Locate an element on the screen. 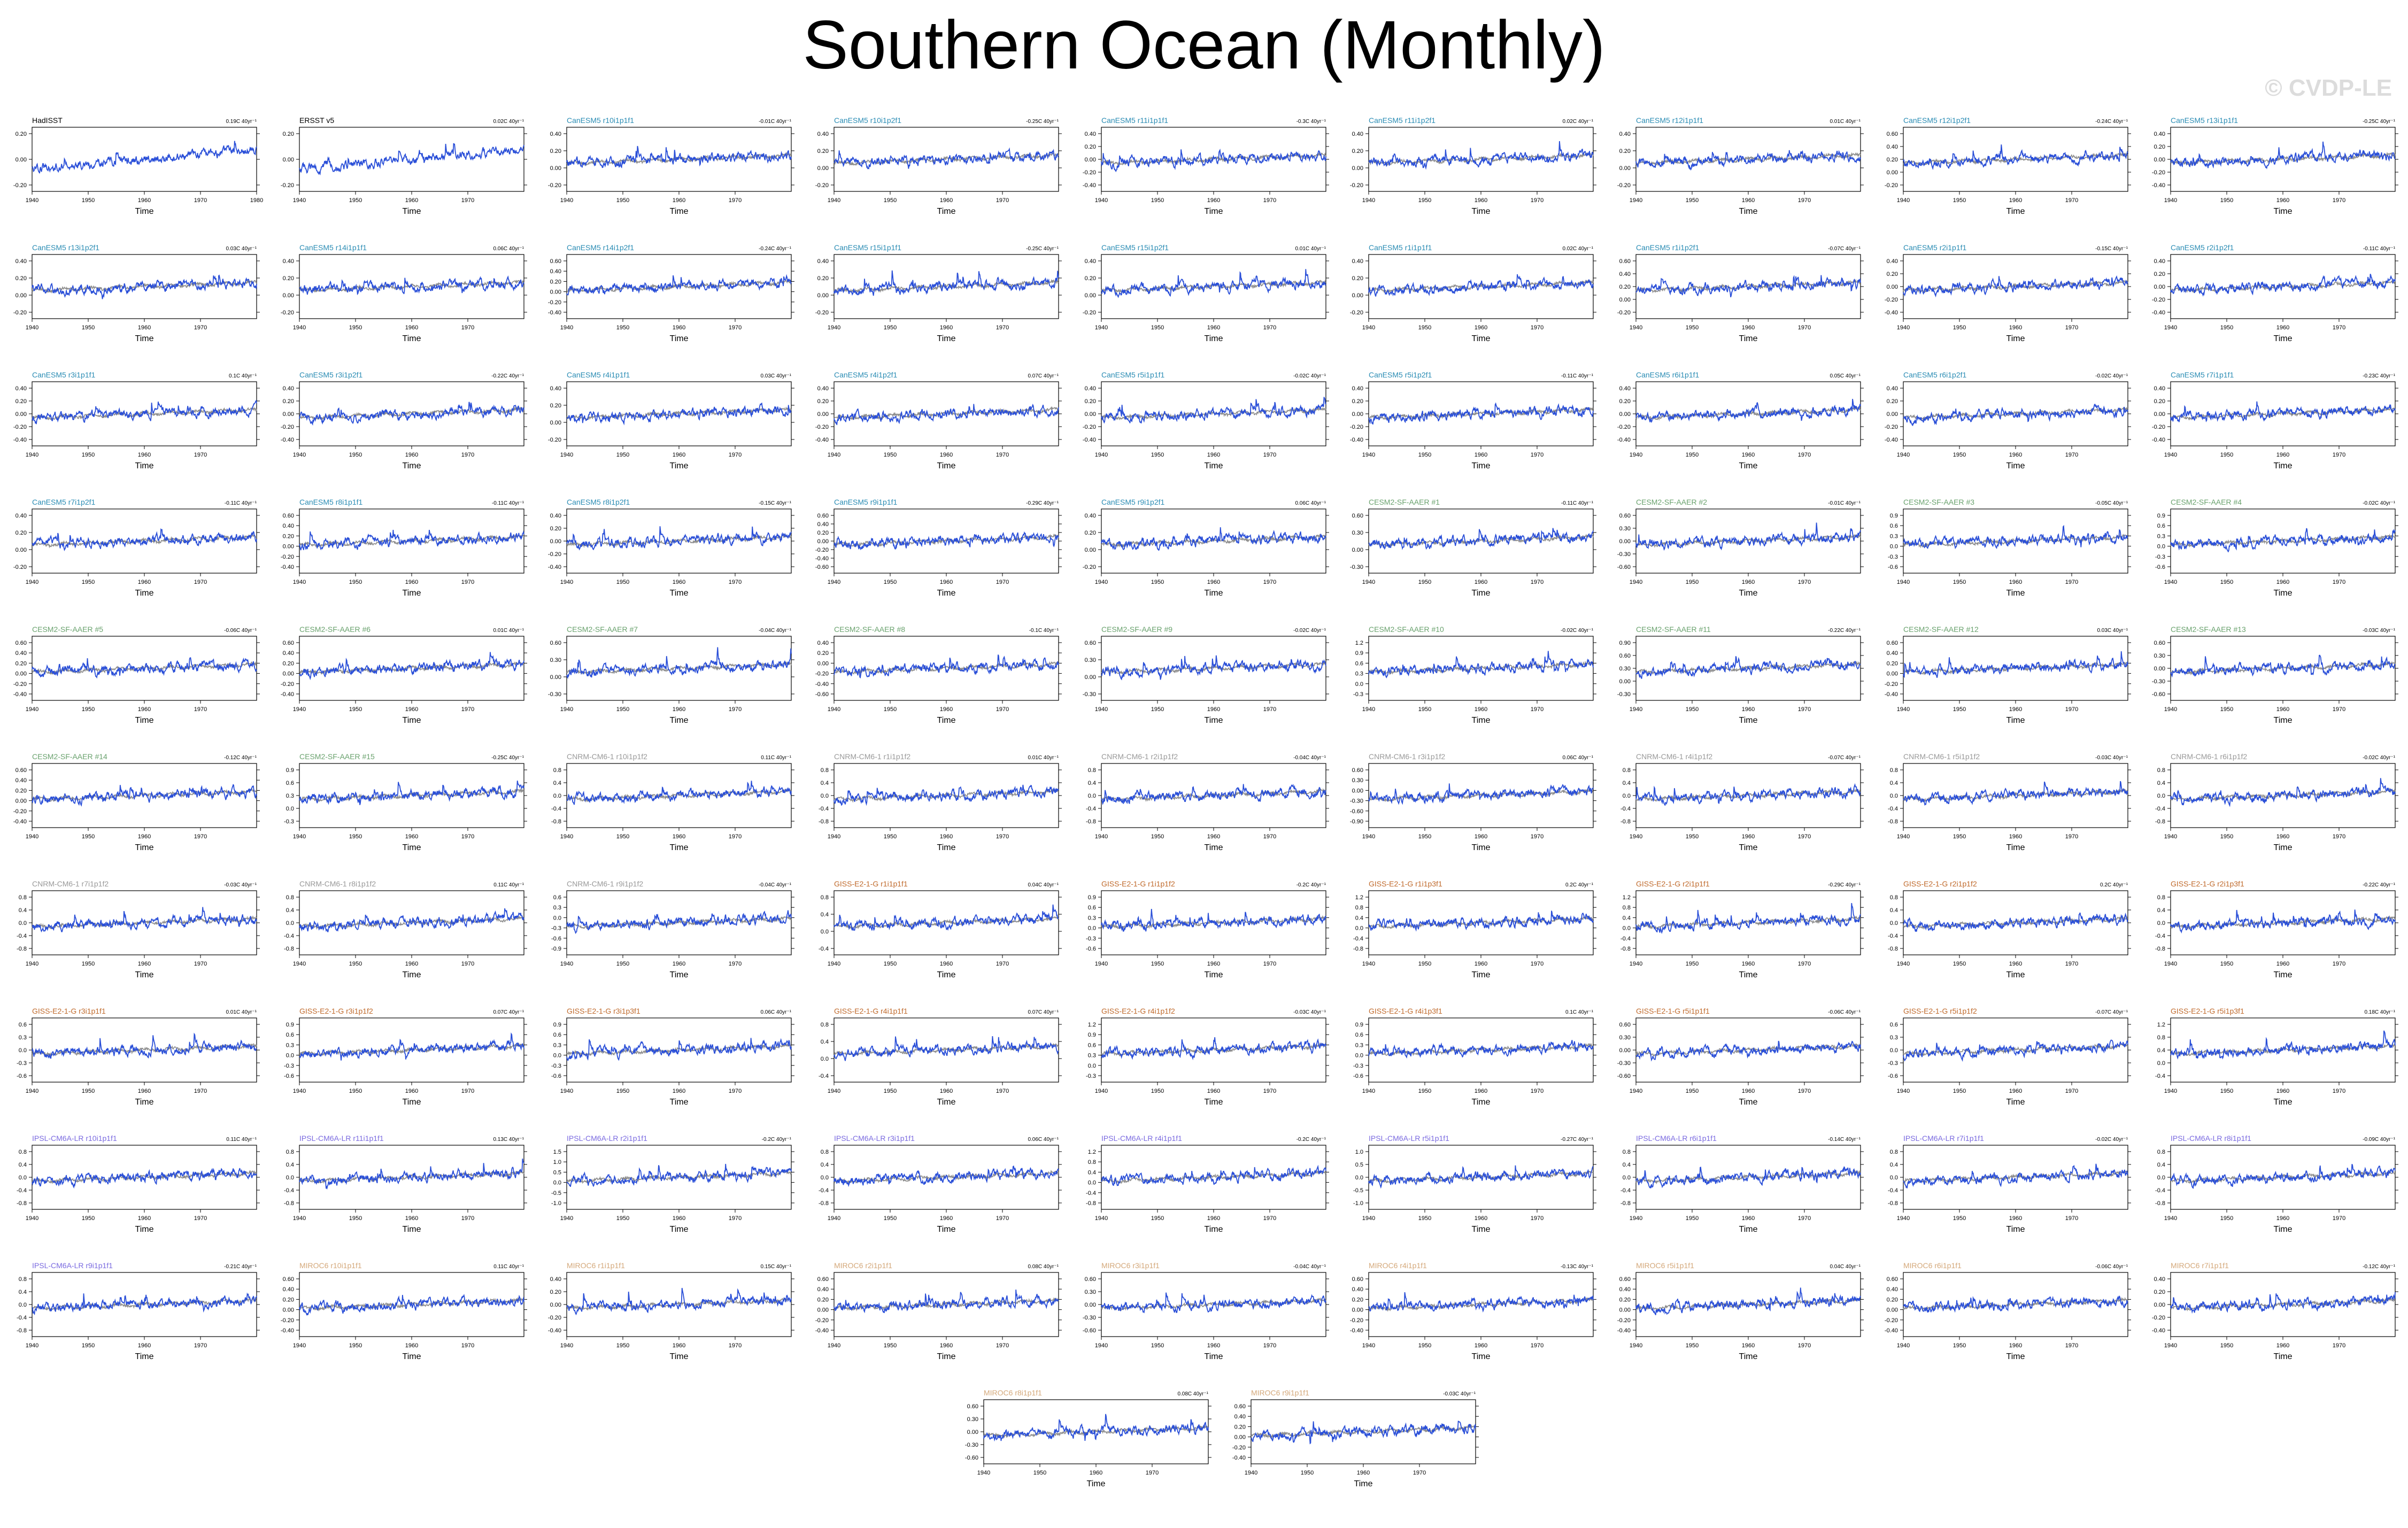 Image resolution: width=2408 pixels, height=1528 pixels. panel-title: CanESM5 r5i1p2f1 is located at coordinates (1400, 375).